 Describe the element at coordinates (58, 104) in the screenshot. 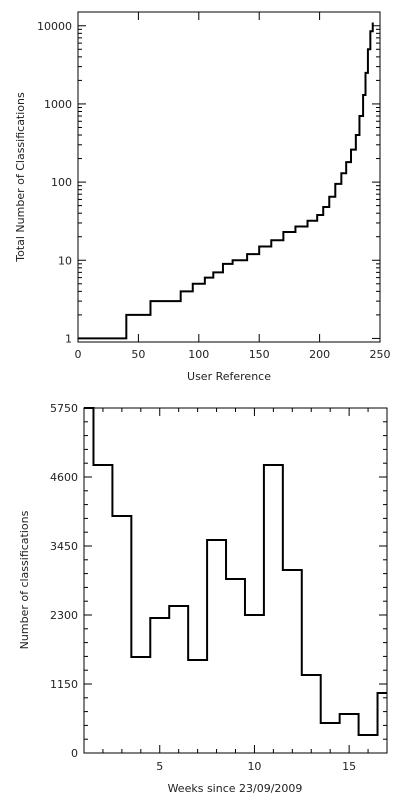

I see `top-y-tick-label: 1000` at that location.